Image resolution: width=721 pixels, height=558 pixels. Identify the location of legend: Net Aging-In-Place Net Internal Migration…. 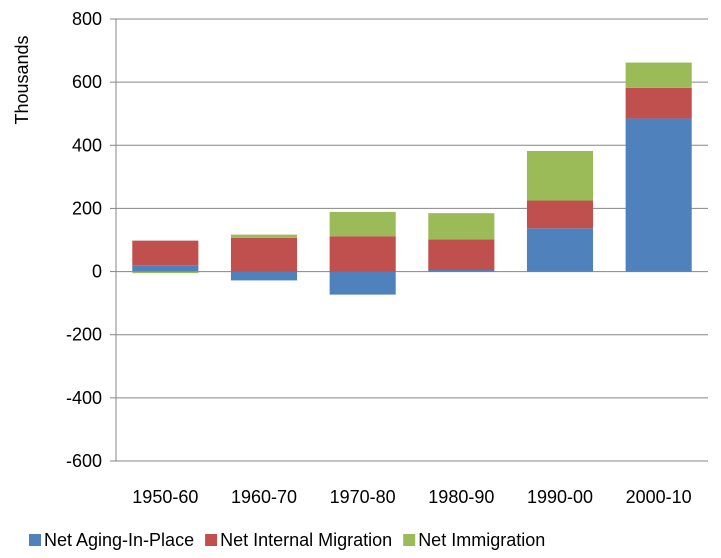
(287, 540).